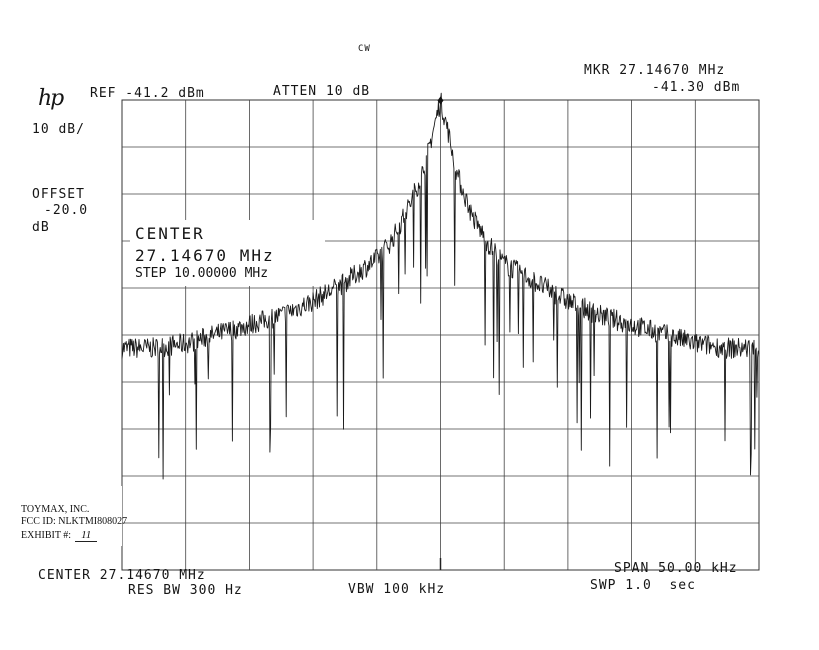 The image size is (819, 650). I want to click on footer-center-frequency: CENTER 27.14670 MHz, so click(122, 575).